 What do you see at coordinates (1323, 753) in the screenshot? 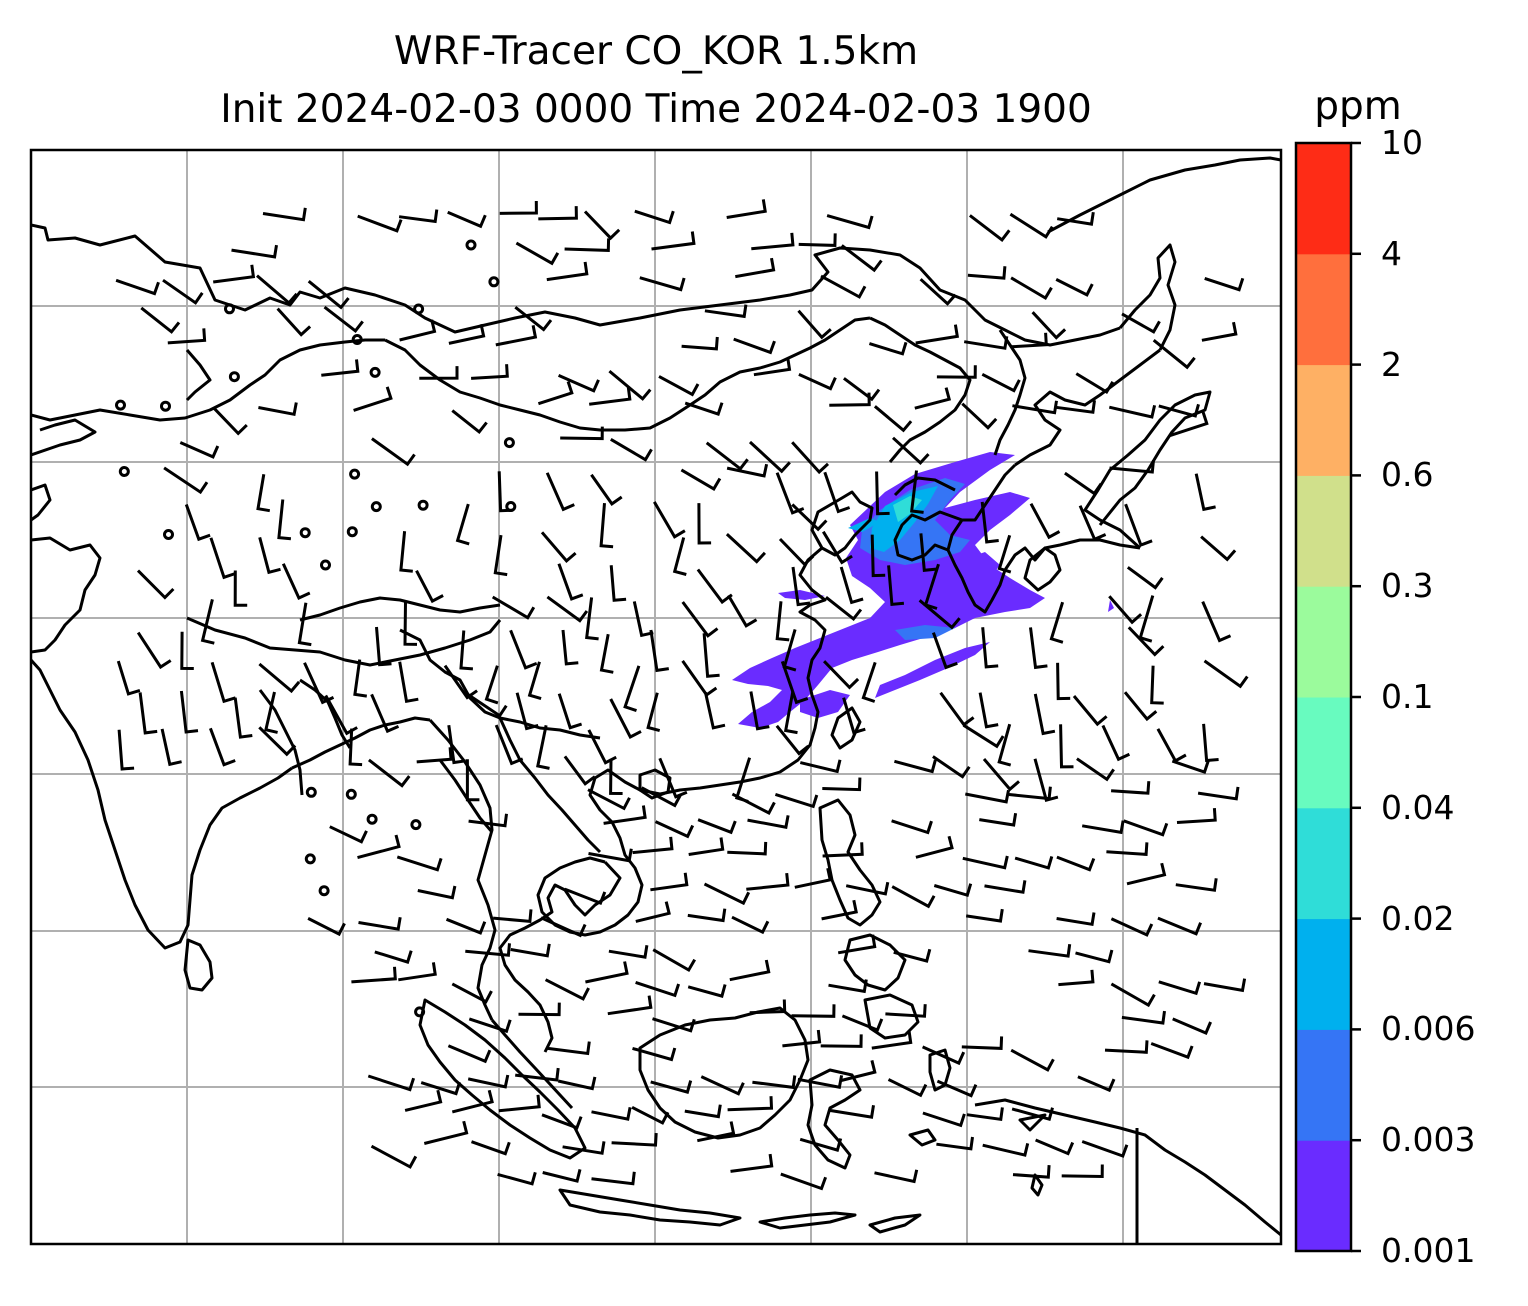
I see `colorbar-band` at bounding box center [1323, 753].